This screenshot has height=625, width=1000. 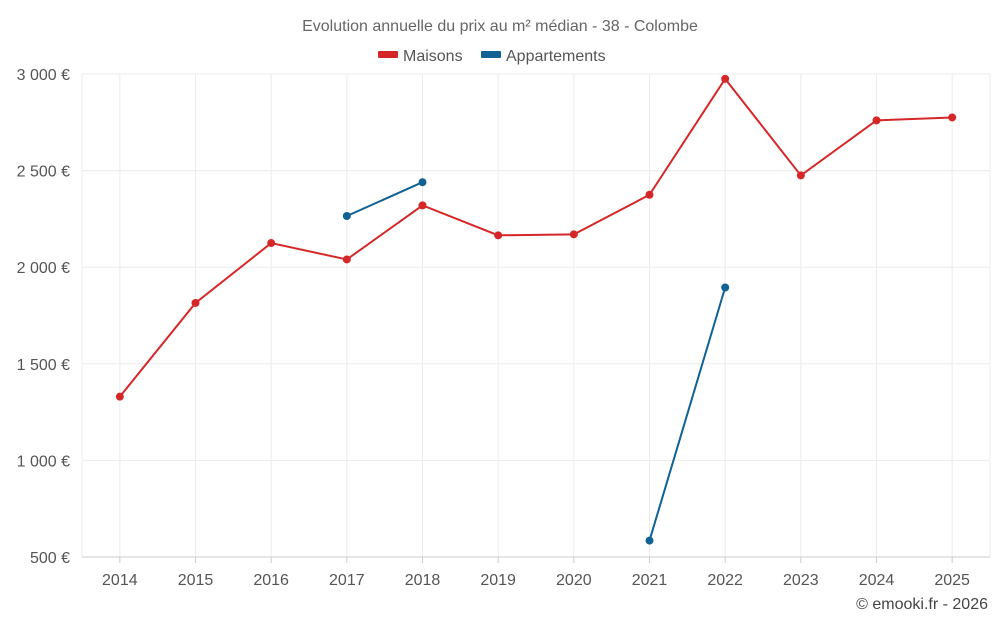 I want to click on legend: Maisons Appartements, so click(x=492, y=56).